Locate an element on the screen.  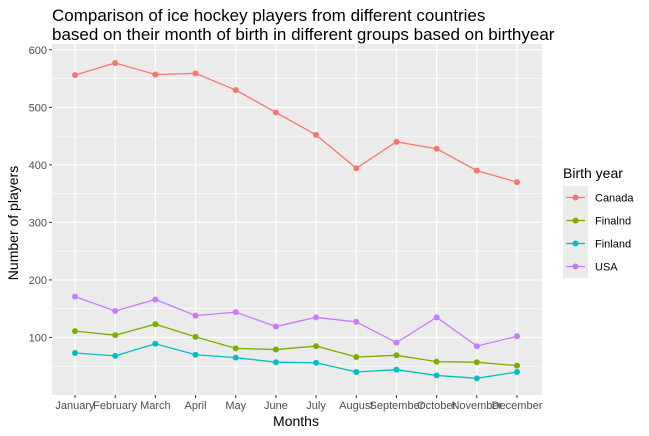
legend-label: Finalnd is located at coordinates (613, 222).